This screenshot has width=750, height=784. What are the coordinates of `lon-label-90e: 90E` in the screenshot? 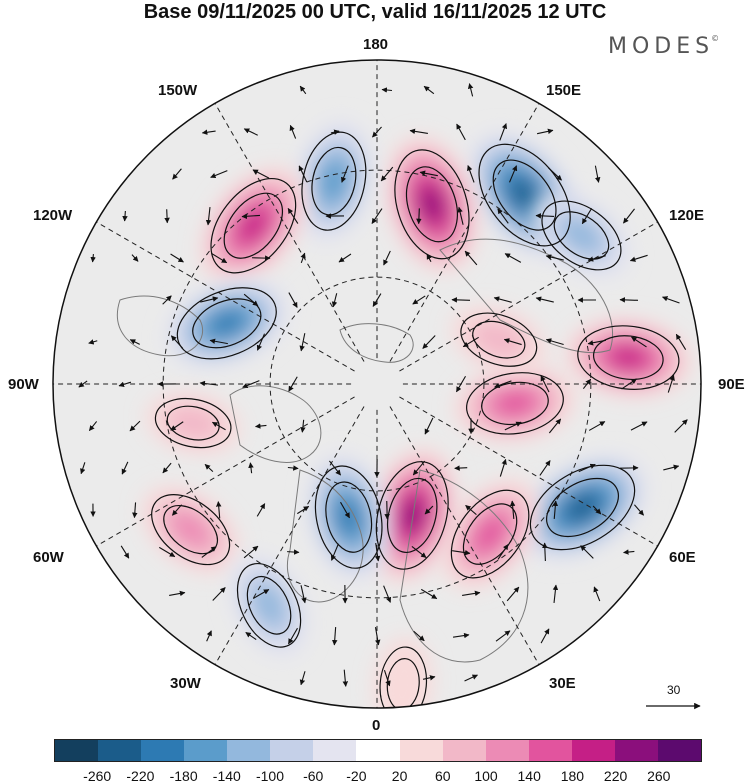 It's located at (731, 385).